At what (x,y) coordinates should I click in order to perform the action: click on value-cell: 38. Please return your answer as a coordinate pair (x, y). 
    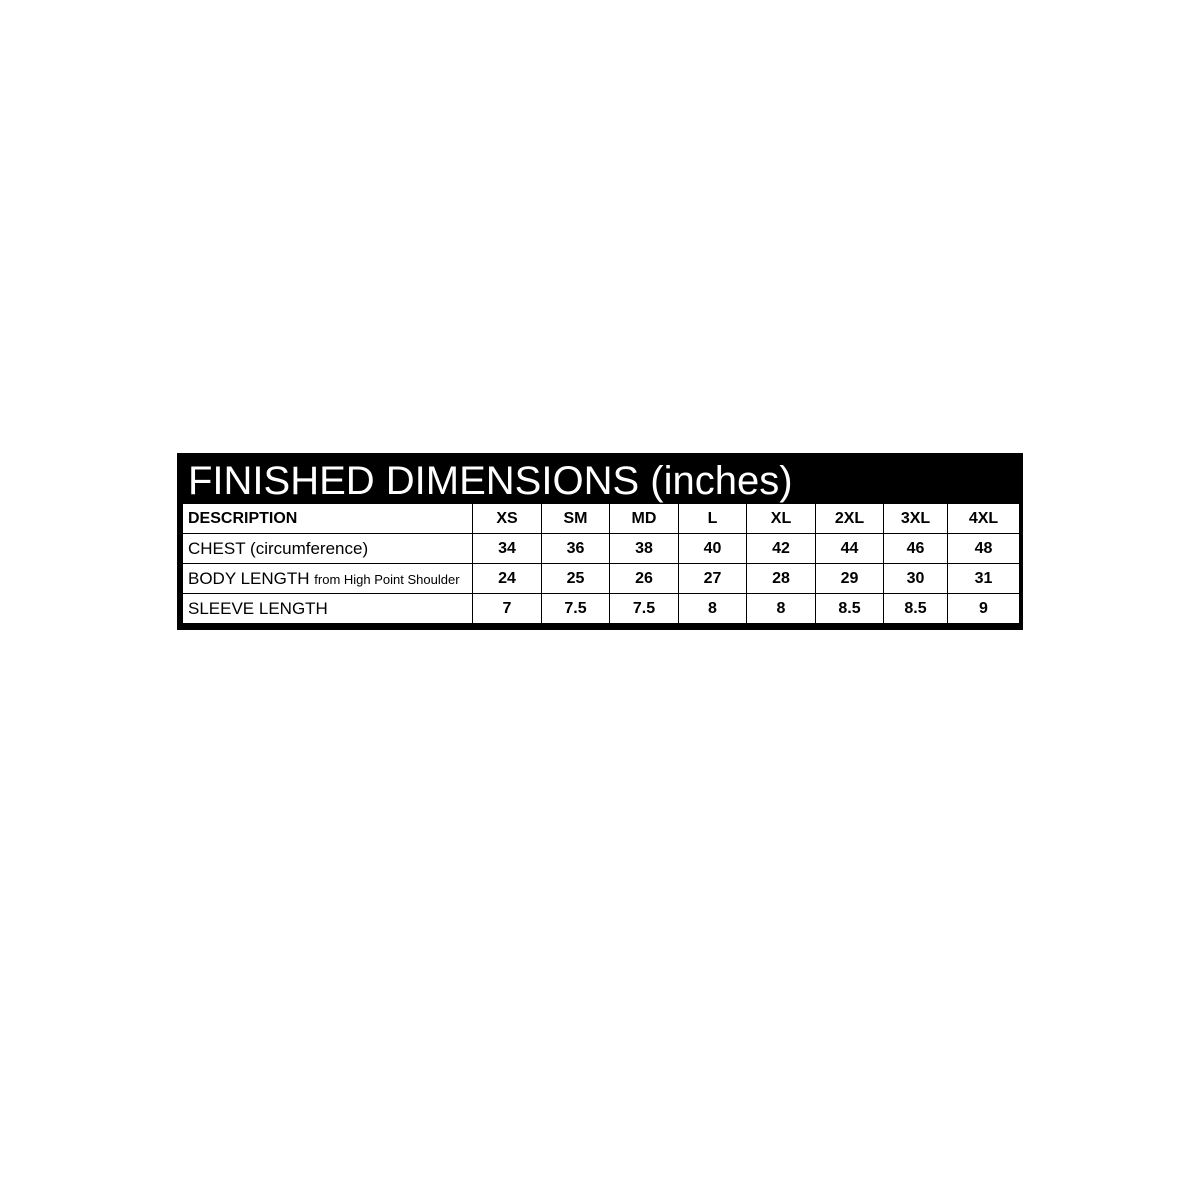
    Looking at the image, I should click on (644, 548).